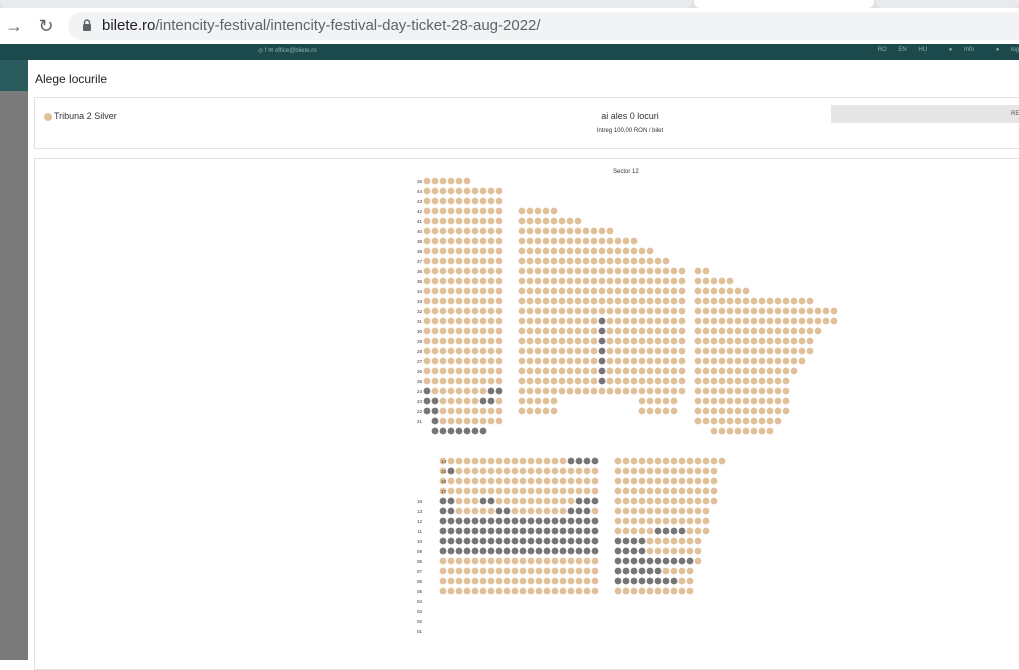 The height and width of the screenshot is (670, 1019). I want to click on forward-arrow-icon: →, so click(14, 26).